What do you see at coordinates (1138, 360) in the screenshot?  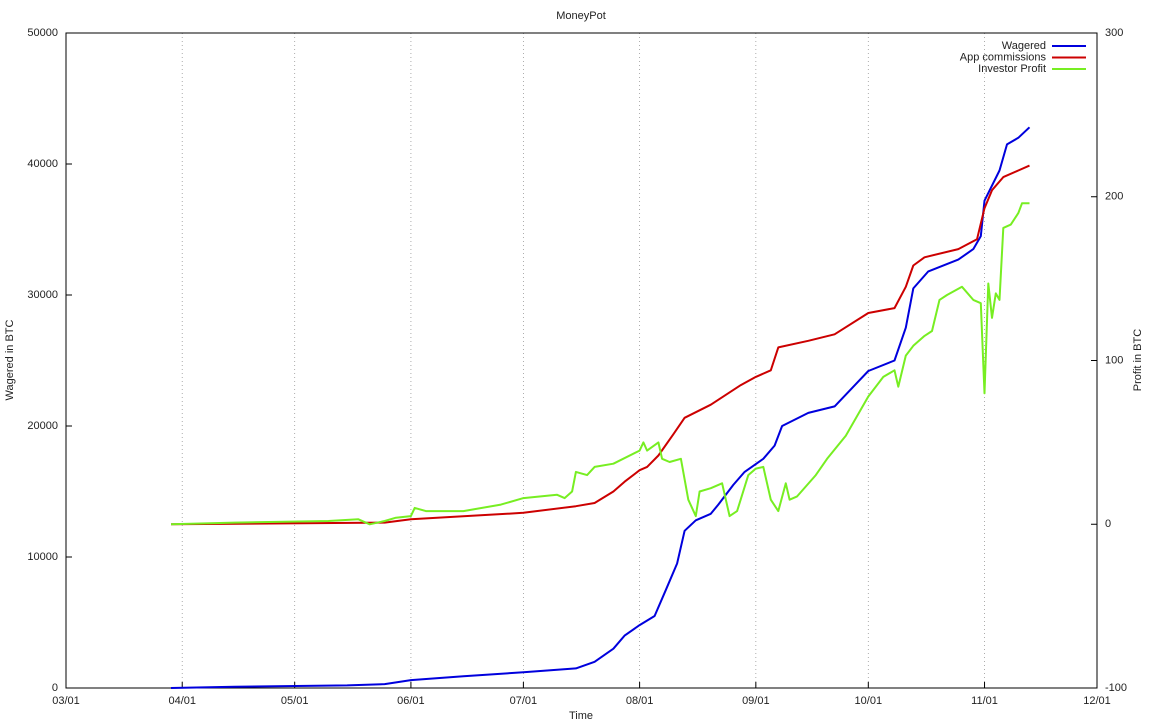 I see `y2-axis-label: Profit in BTC` at bounding box center [1138, 360].